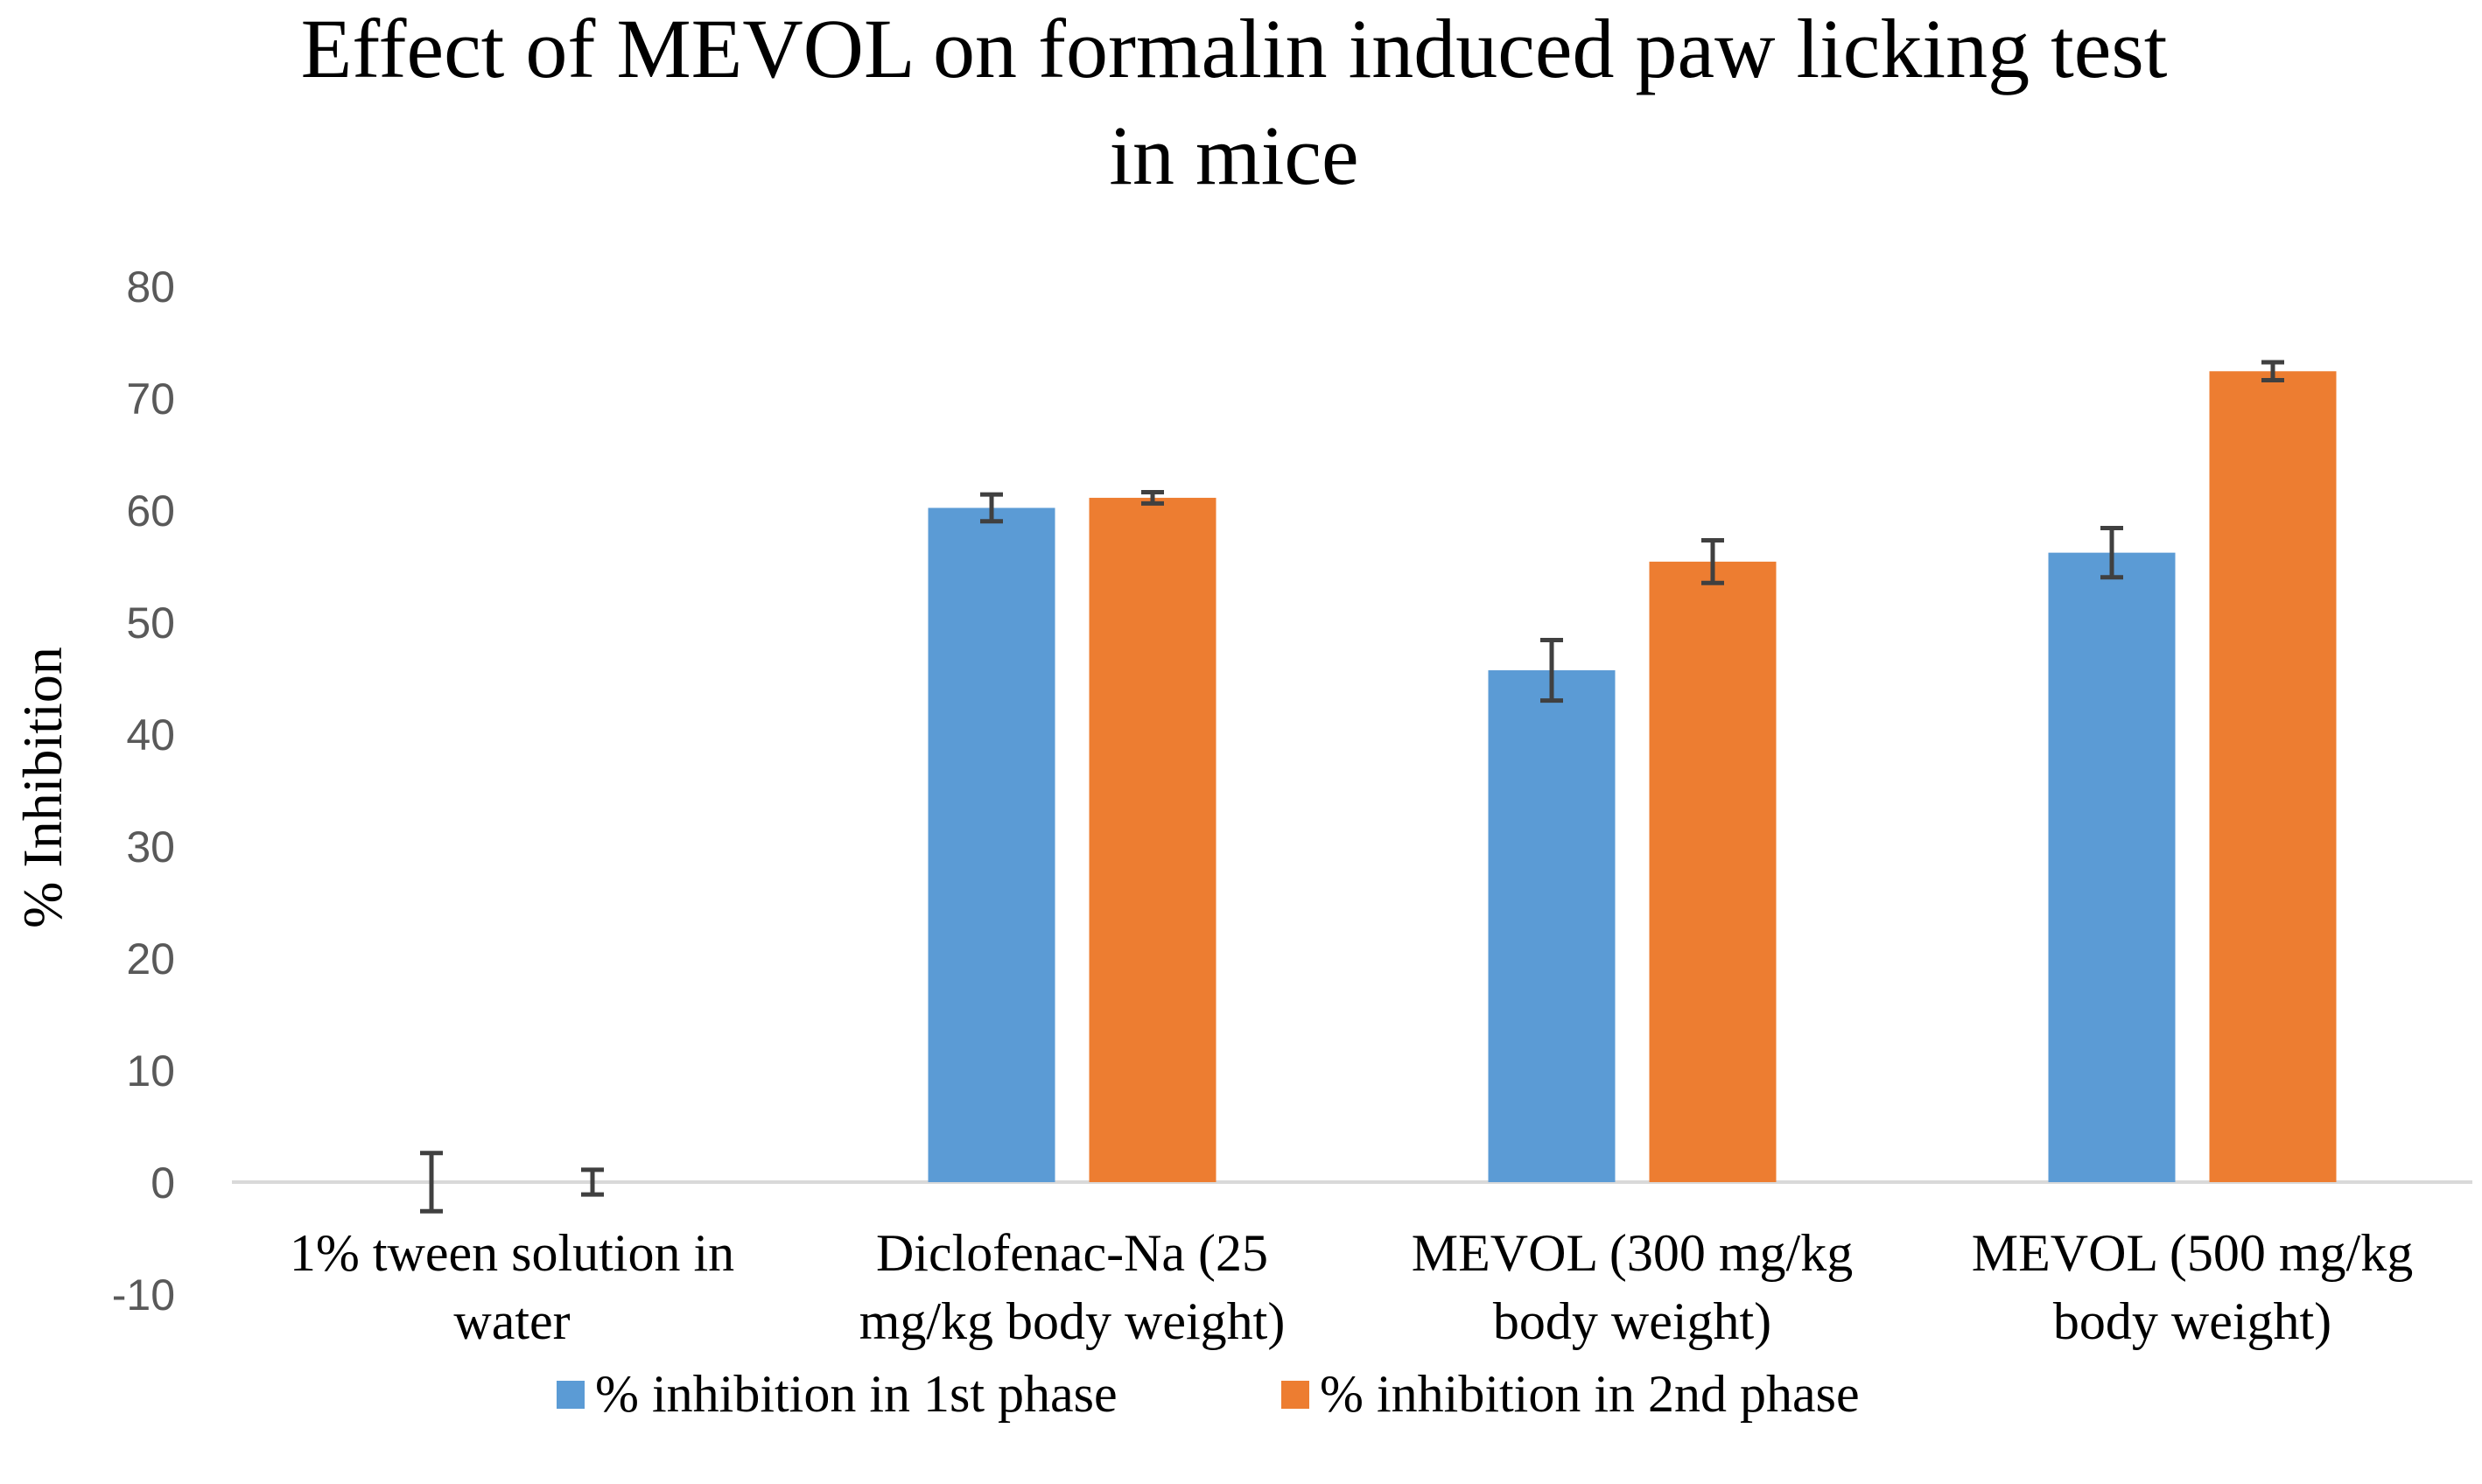 The width and height of the screenshot is (2482, 1484). Describe the element at coordinates (150, 623) in the screenshot. I see `y-tick-label: 50` at that location.